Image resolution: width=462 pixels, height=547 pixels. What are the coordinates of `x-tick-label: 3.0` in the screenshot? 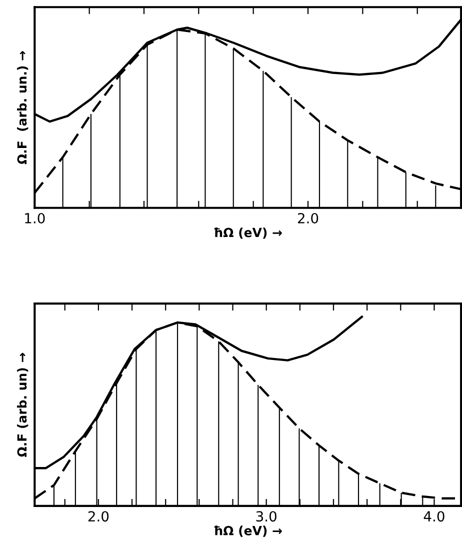 It's located at (266, 516).